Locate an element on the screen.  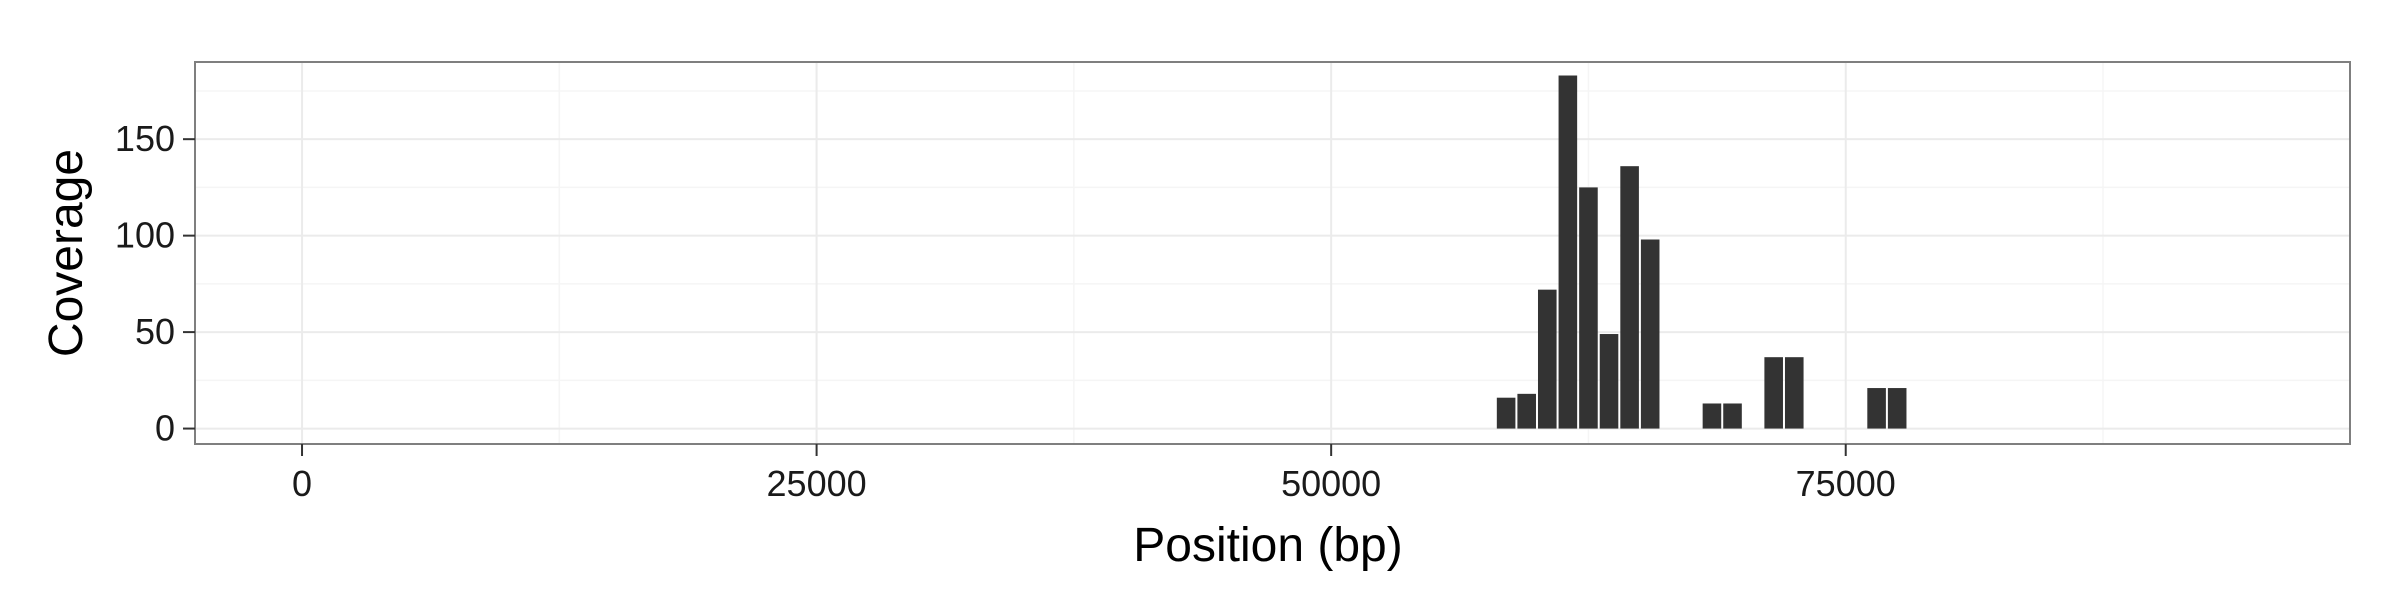
x-tick-label: 25000 is located at coordinates (817, 483).